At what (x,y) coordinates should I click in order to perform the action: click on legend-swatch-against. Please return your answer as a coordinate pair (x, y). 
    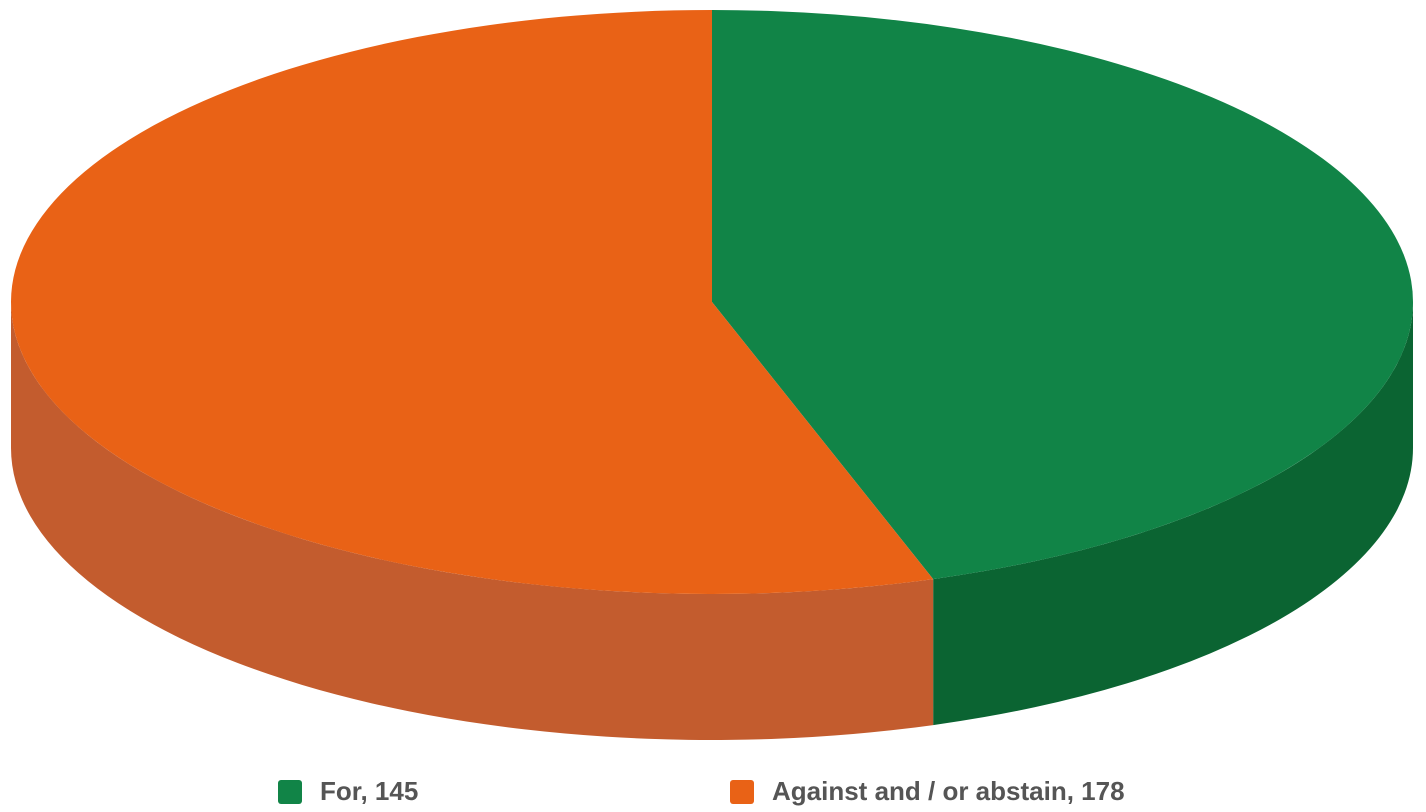
    Looking at the image, I should click on (742, 791).